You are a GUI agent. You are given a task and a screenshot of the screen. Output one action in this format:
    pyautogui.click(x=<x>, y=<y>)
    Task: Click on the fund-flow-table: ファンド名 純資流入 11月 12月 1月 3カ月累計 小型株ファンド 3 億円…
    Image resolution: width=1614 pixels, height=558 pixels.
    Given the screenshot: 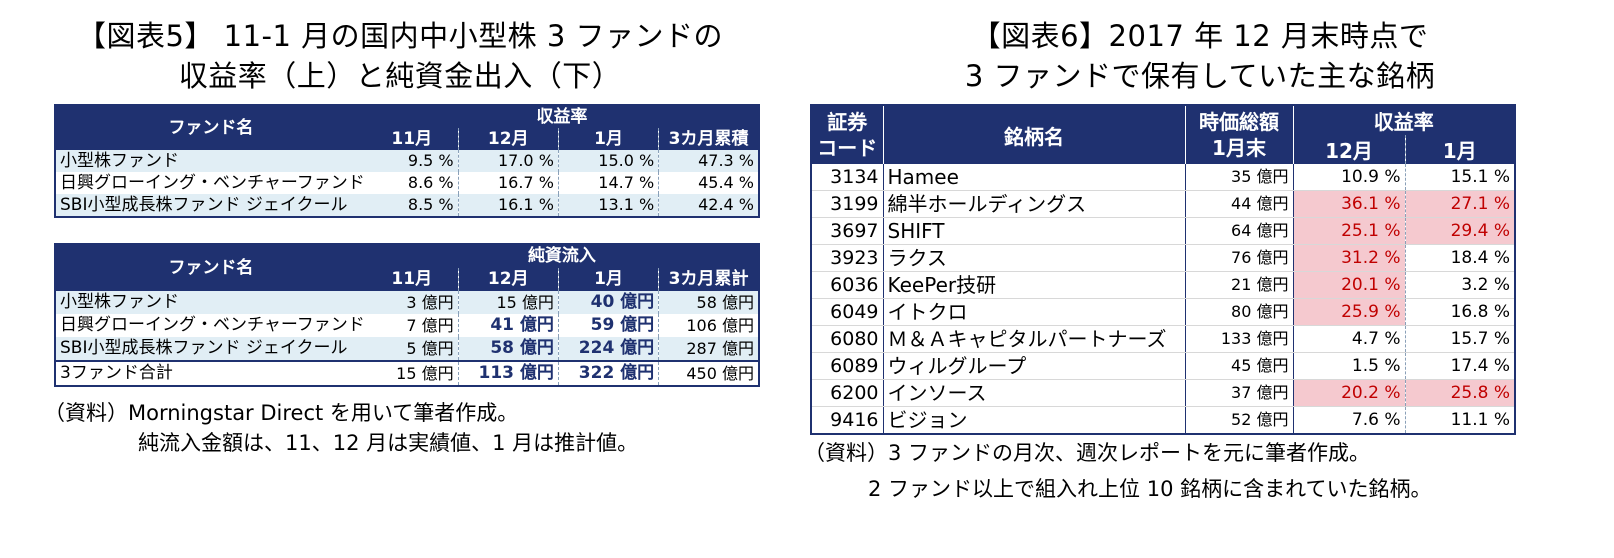 What is the action you would take?
    pyautogui.click(x=407, y=315)
    